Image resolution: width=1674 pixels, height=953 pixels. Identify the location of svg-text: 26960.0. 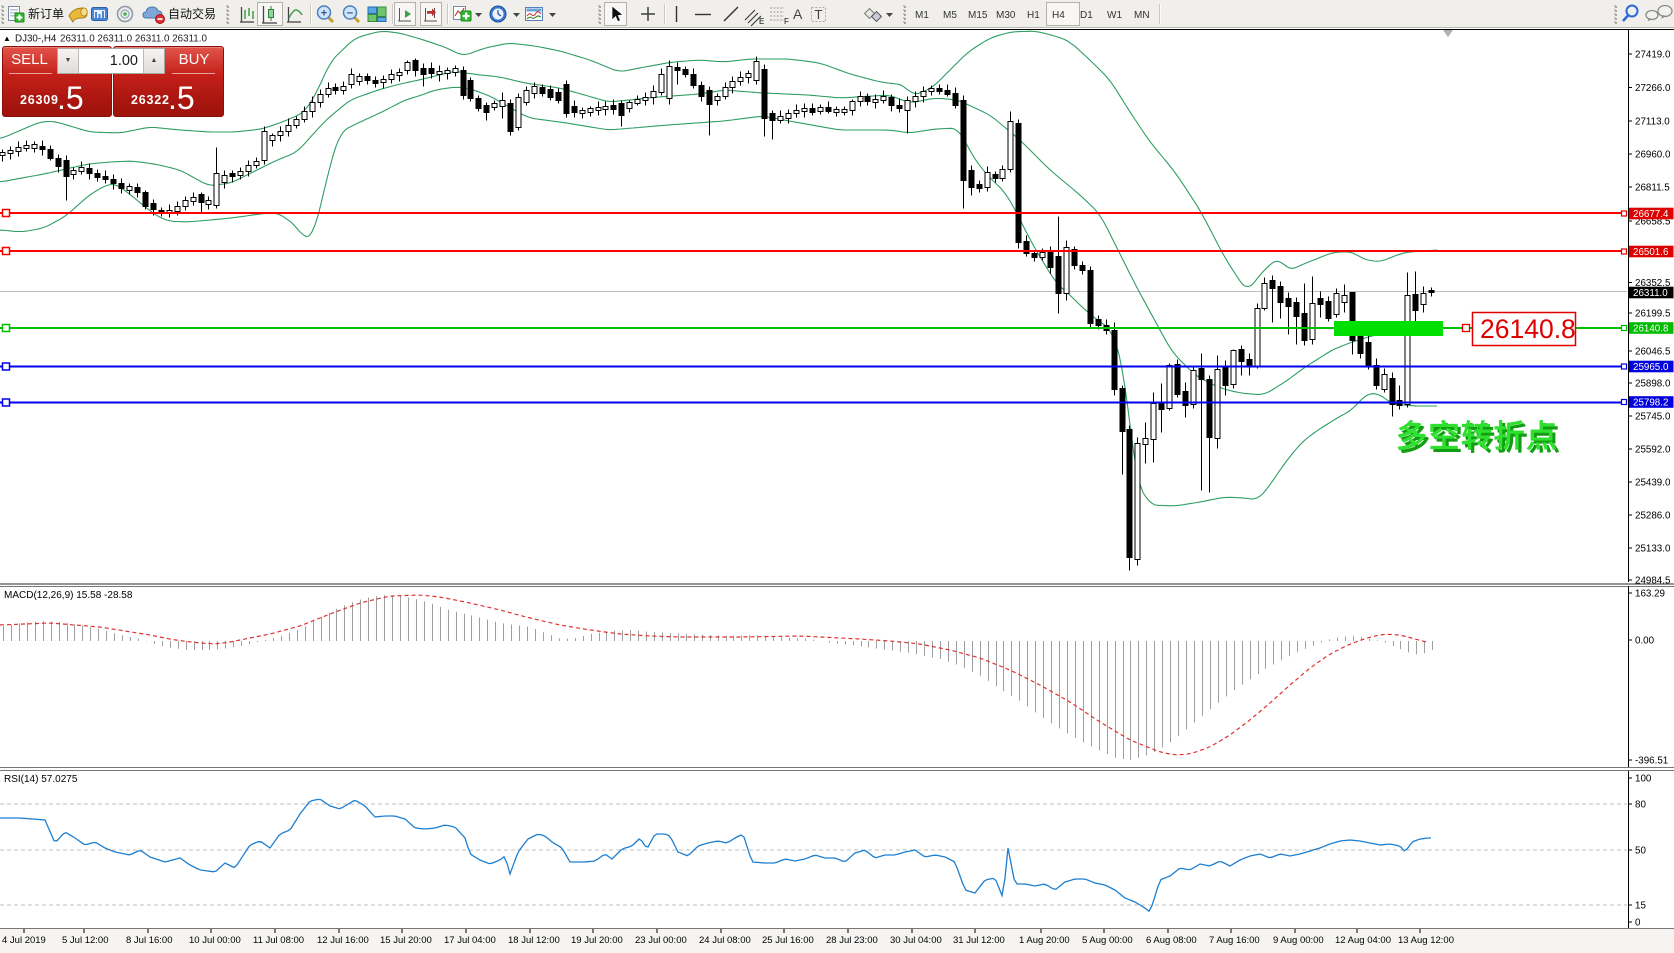
(1653, 155).